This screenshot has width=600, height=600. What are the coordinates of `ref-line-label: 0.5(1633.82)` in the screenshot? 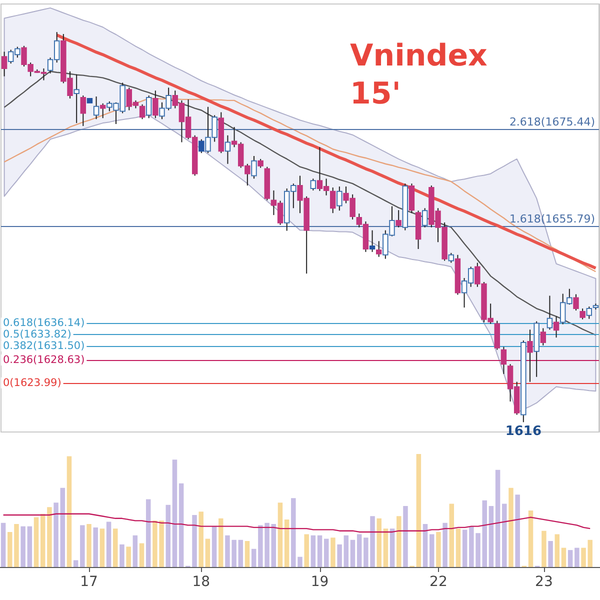 It's located at (37, 334).